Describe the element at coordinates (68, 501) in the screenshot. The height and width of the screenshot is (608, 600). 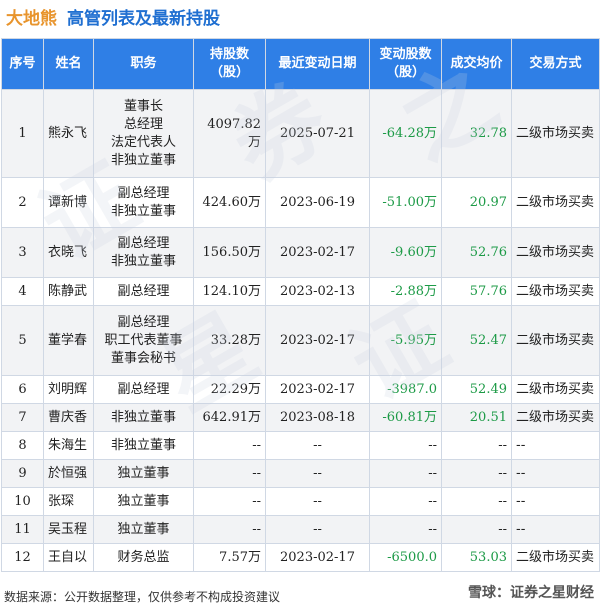
I see `cell-name: 张琛` at that location.